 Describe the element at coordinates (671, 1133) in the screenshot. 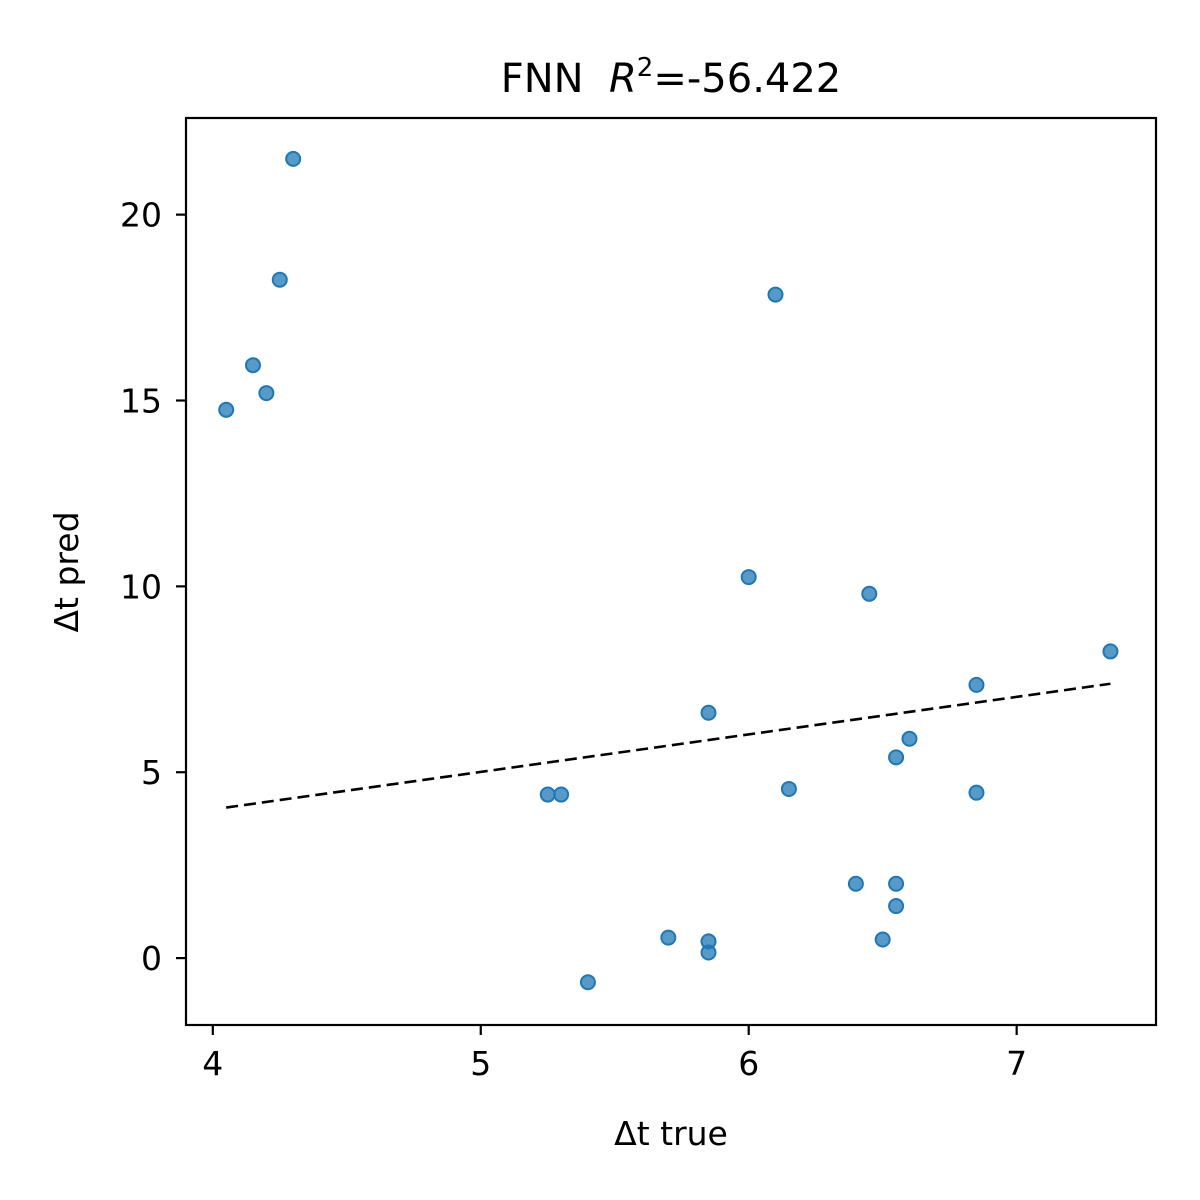

I see `x-axis-label: Δt true` at that location.